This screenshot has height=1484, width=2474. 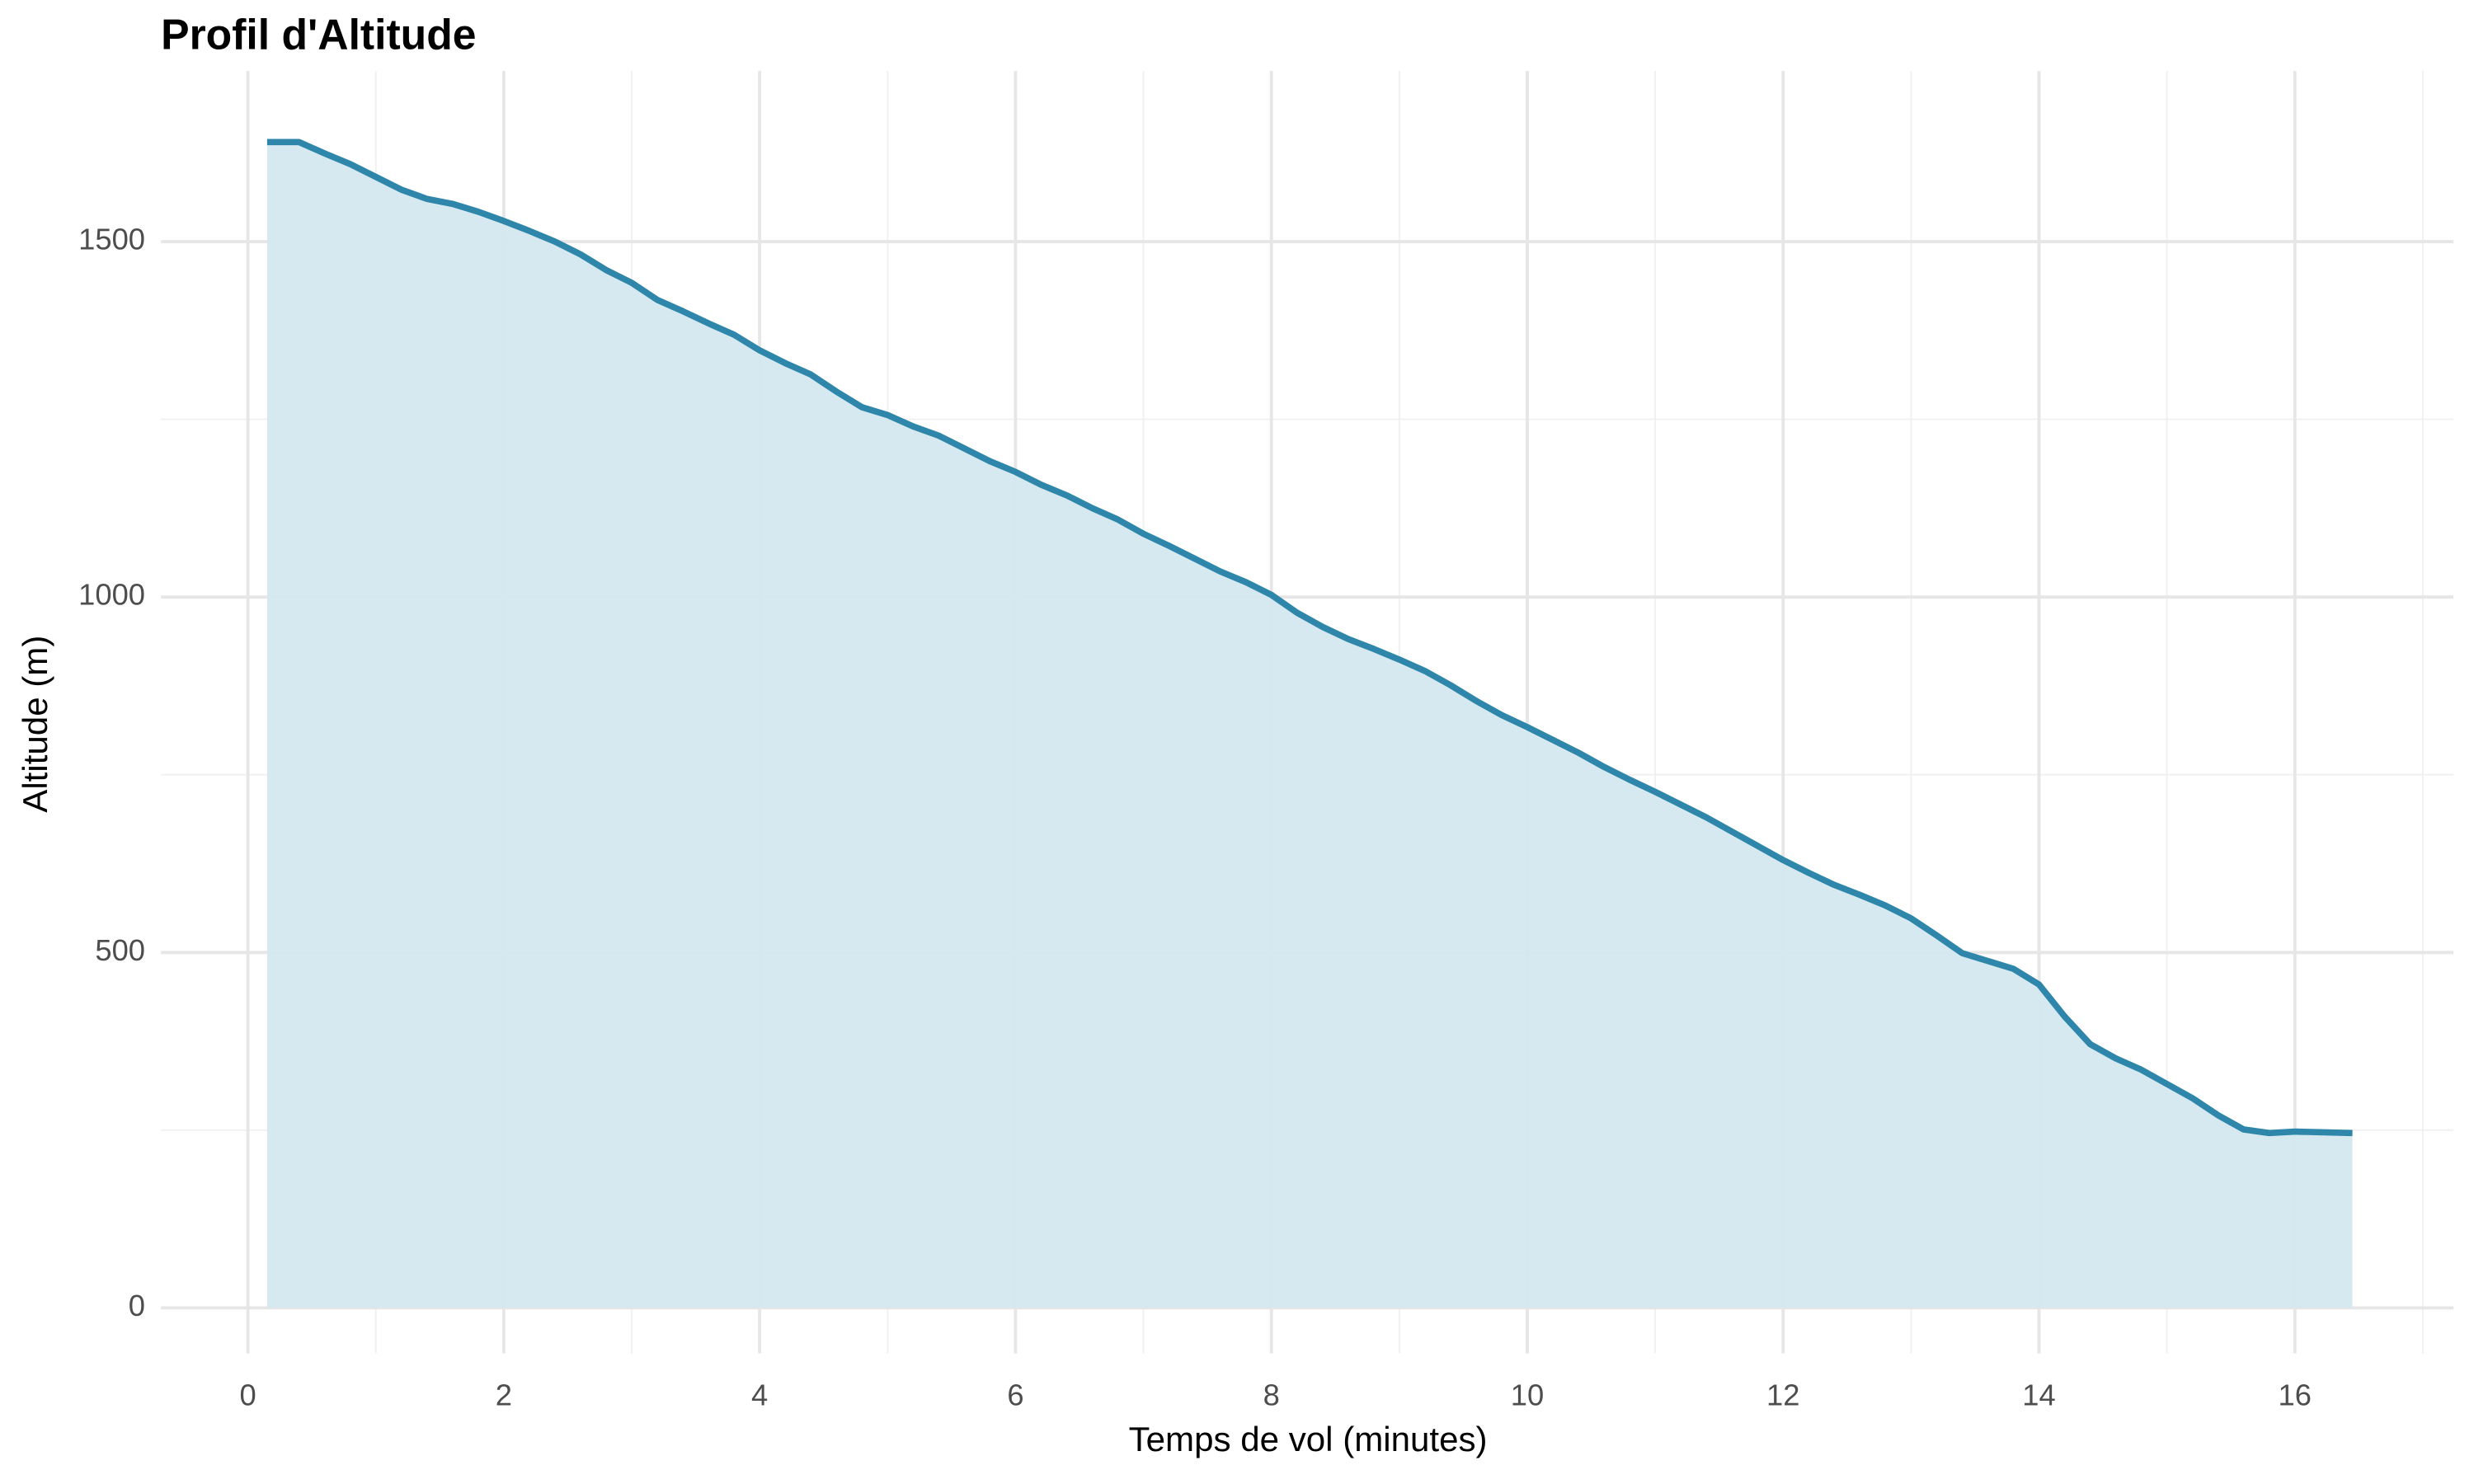 What do you see at coordinates (1015, 1395) in the screenshot?
I see `x-tick-label: 6` at bounding box center [1015, 1395].